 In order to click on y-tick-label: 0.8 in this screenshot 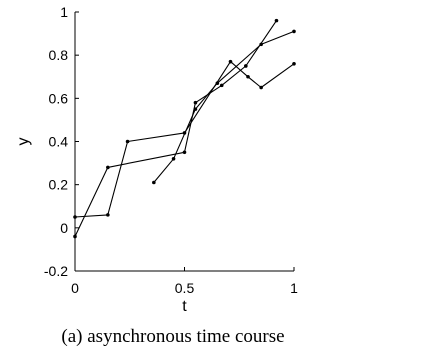, I will do `click(59, 55)`.